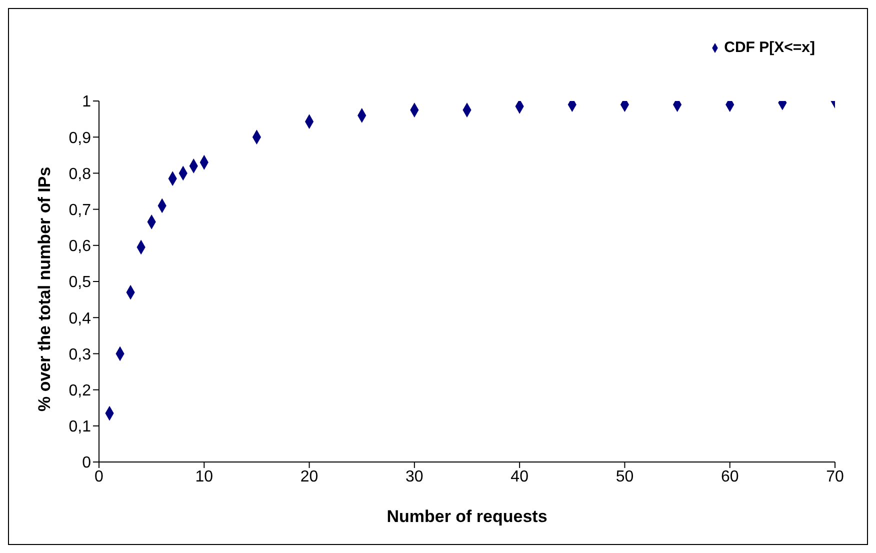 This screenshot has width=876, height=553. What do you see at coordinates (415, 477) in the screenshot?
I see `x-tick-label: 30` at bounding box center [415, 477].